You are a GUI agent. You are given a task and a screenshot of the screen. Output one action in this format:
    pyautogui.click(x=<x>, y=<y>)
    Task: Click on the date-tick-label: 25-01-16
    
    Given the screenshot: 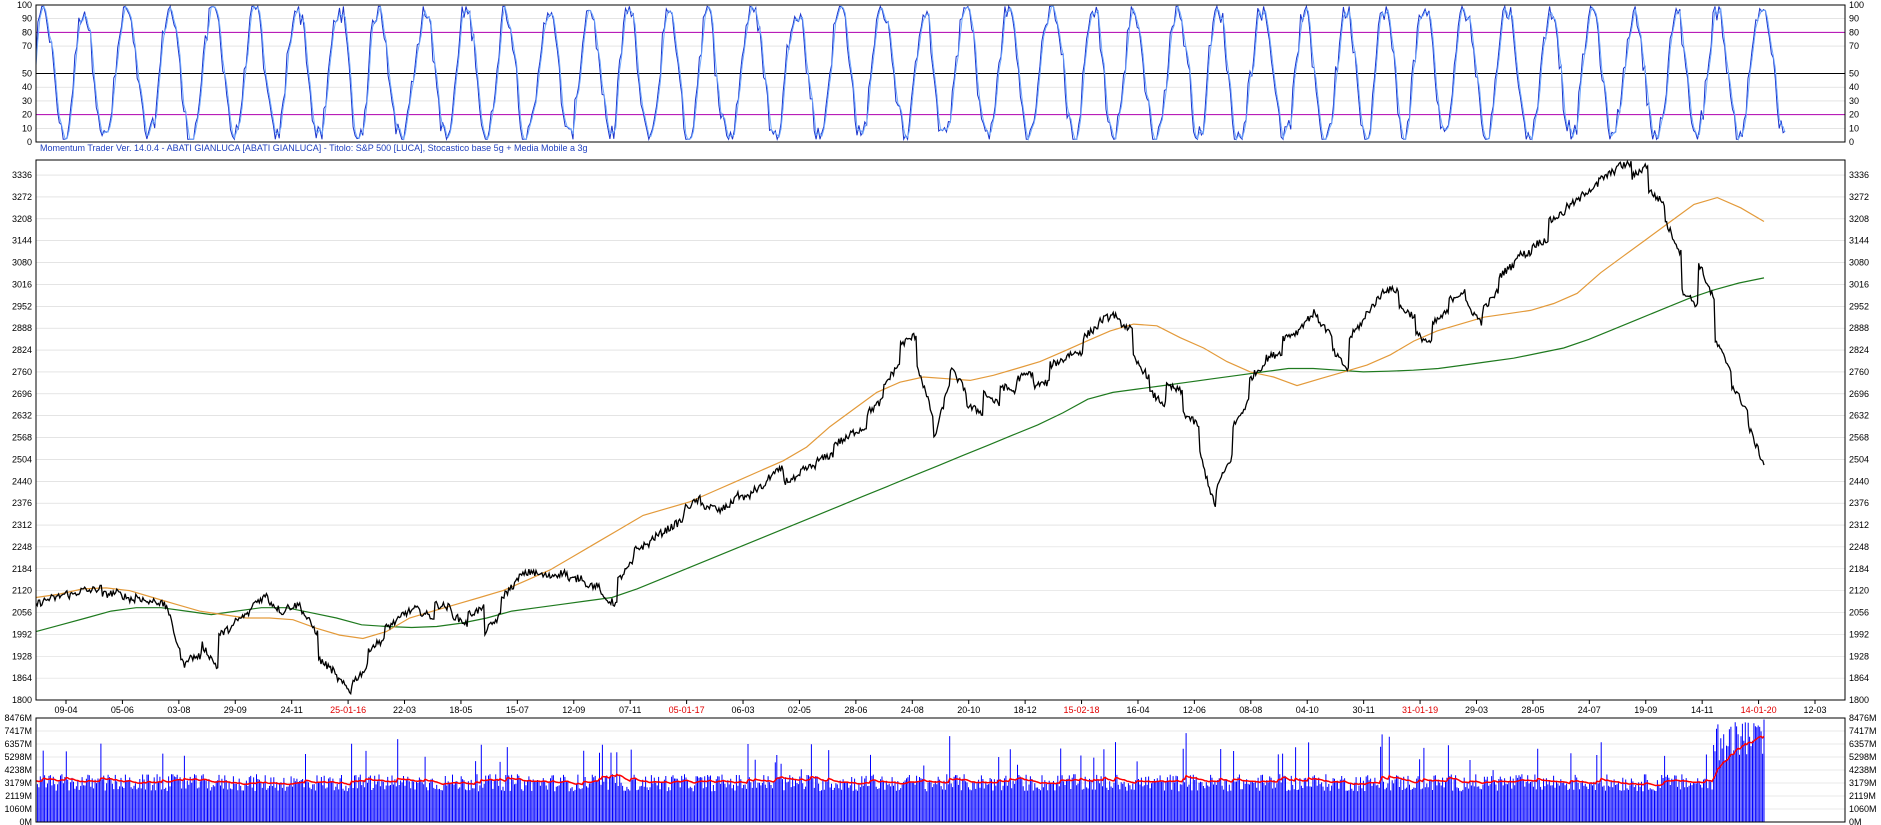 What is the action you would take?
    pyautogui.click(x=348, y=710)
    